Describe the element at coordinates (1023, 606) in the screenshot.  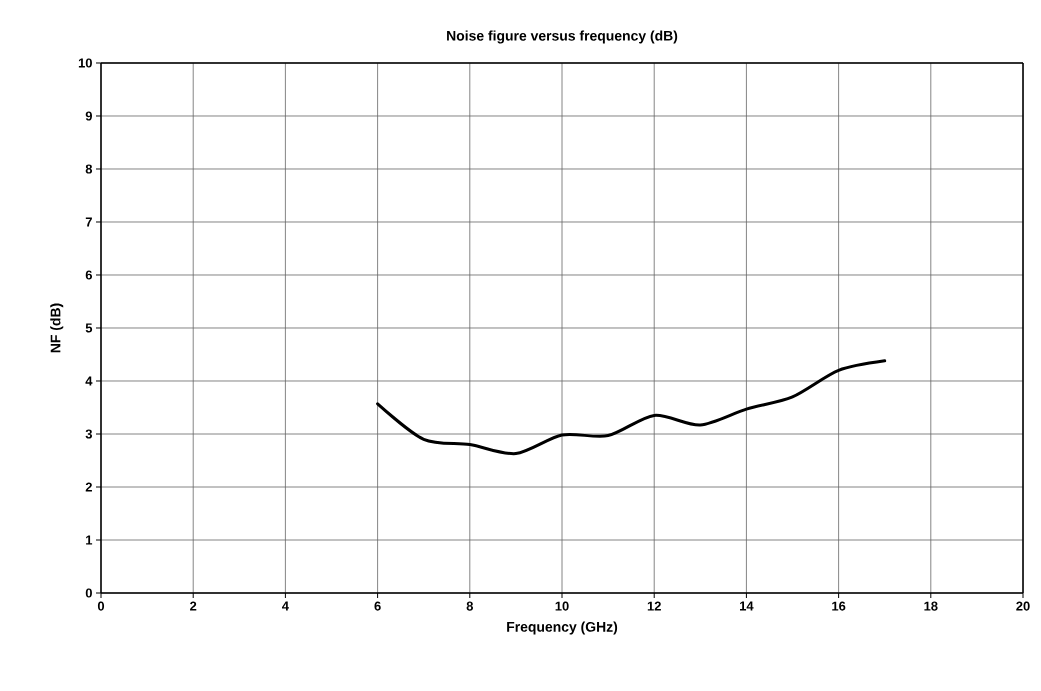
I see `x-tick-label: 20` at that location.